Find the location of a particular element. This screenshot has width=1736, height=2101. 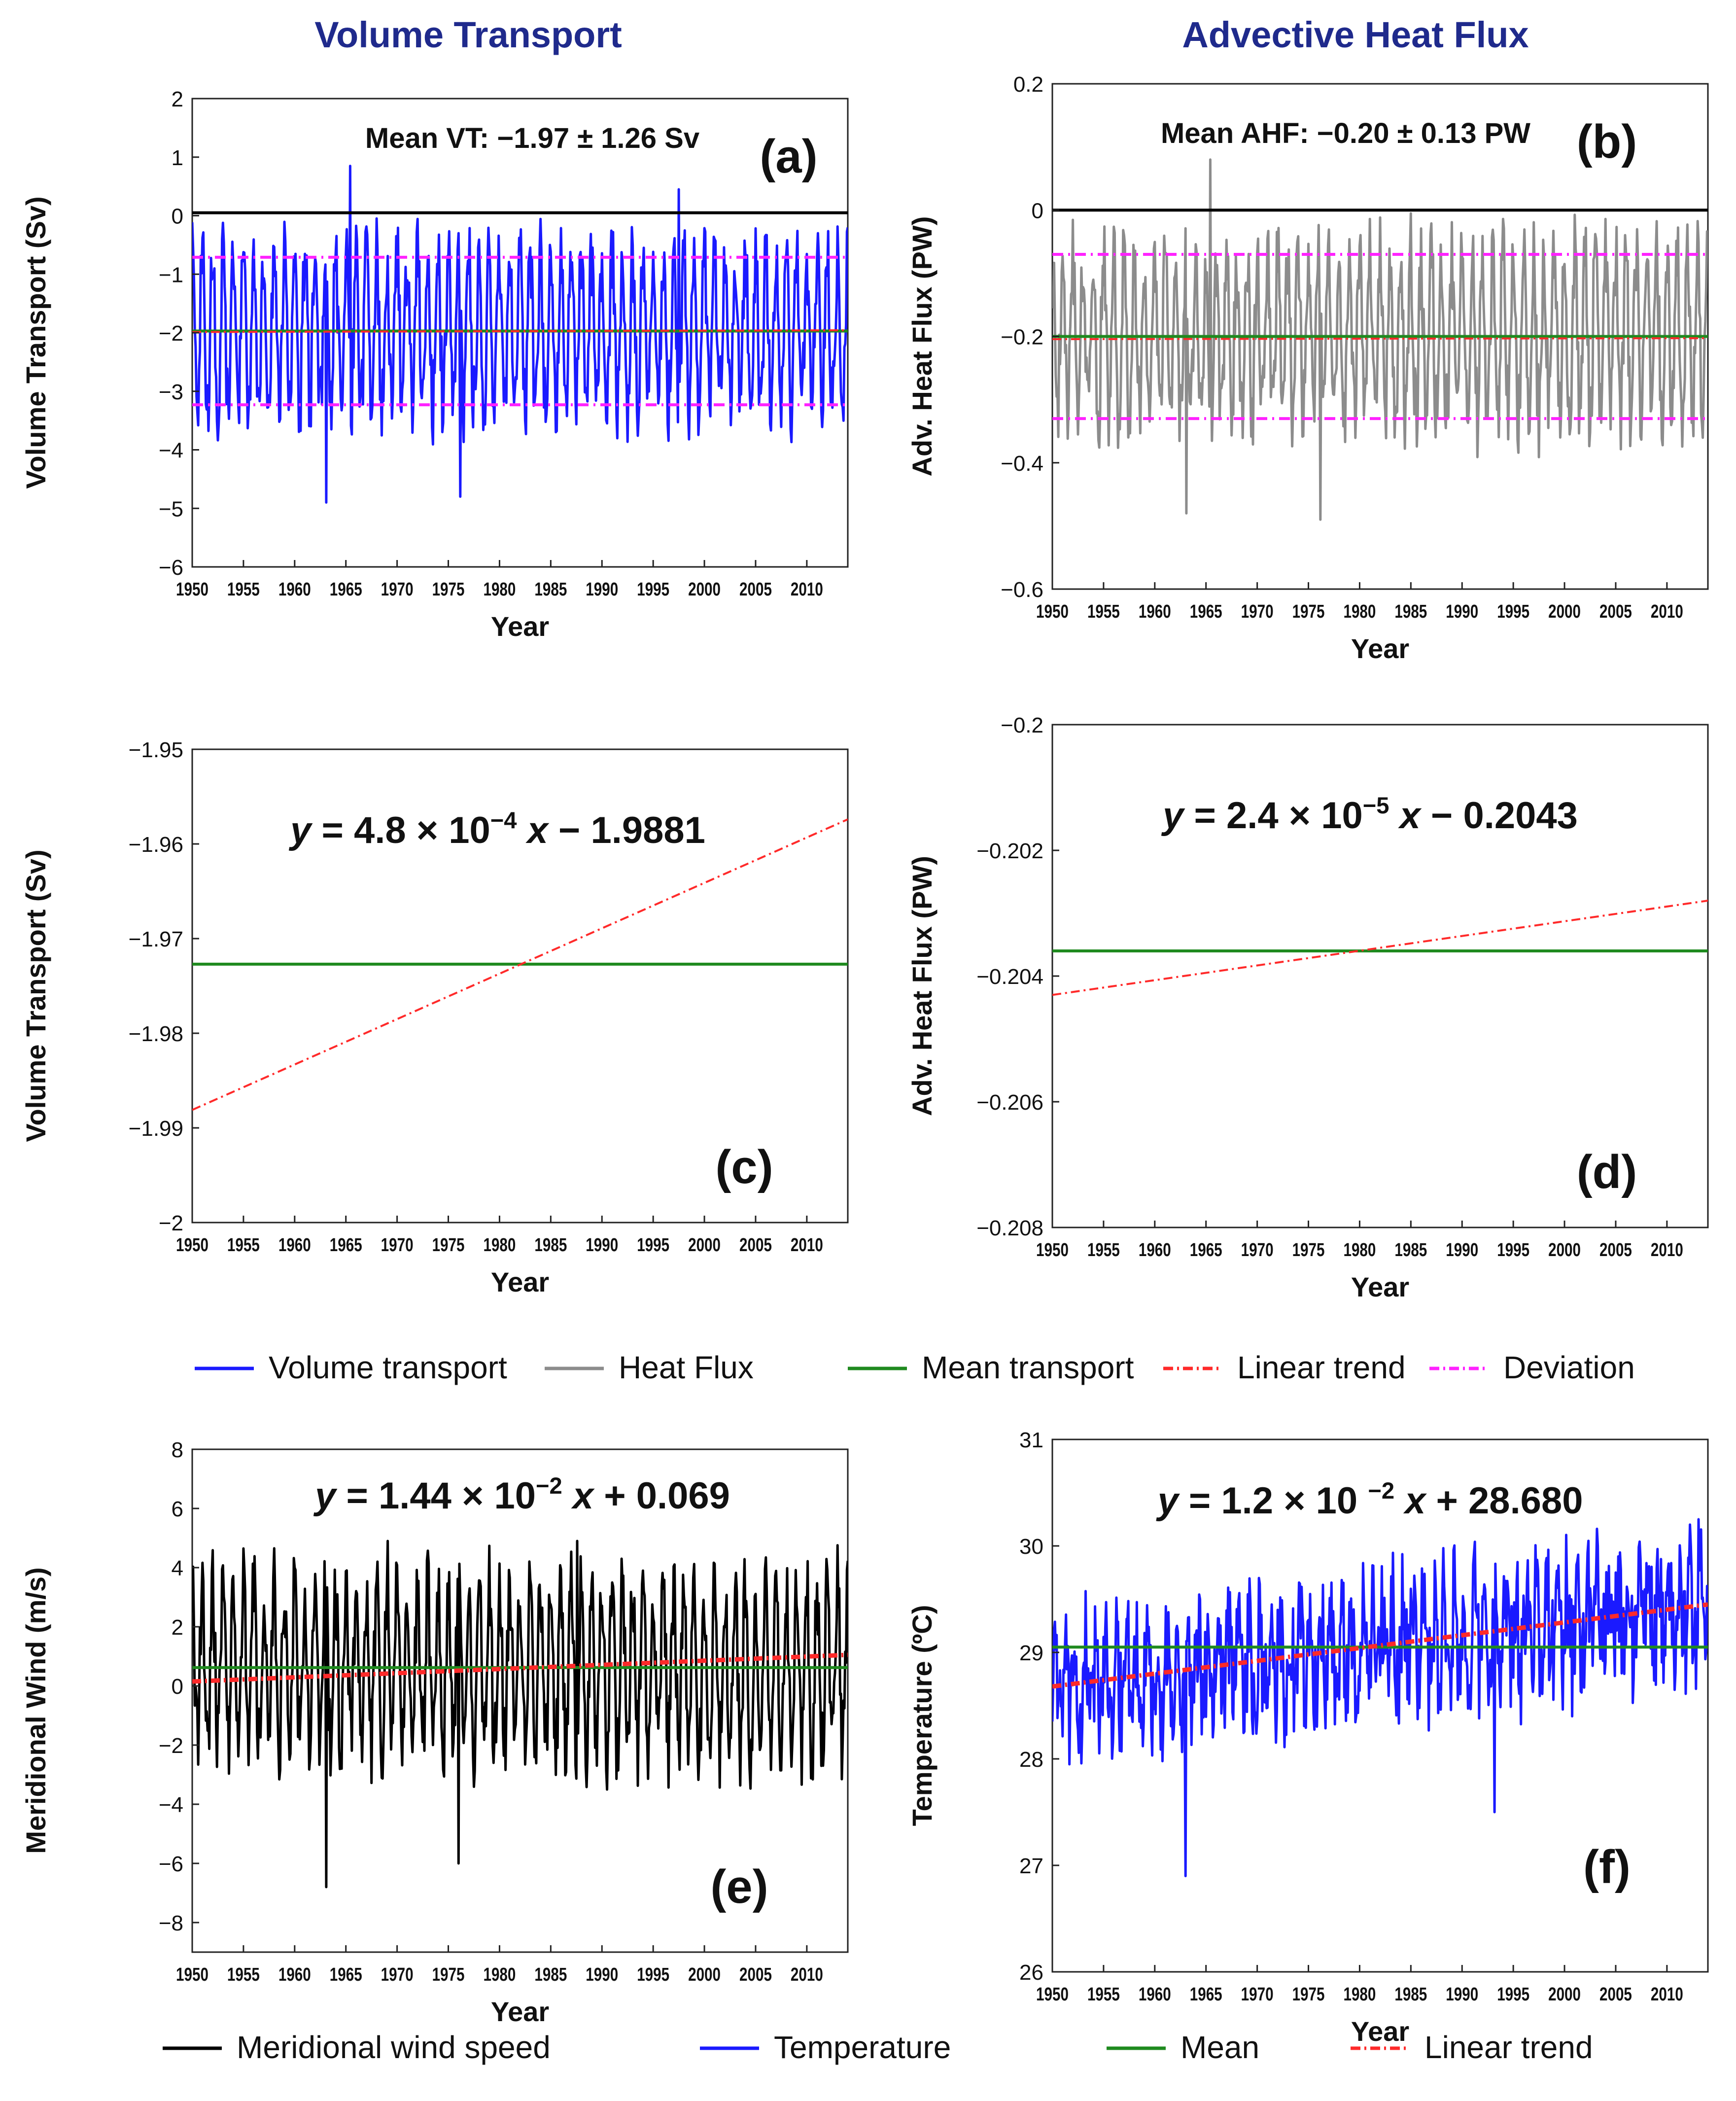

y-tick-label: −3 is located at coordinates (171, 392).